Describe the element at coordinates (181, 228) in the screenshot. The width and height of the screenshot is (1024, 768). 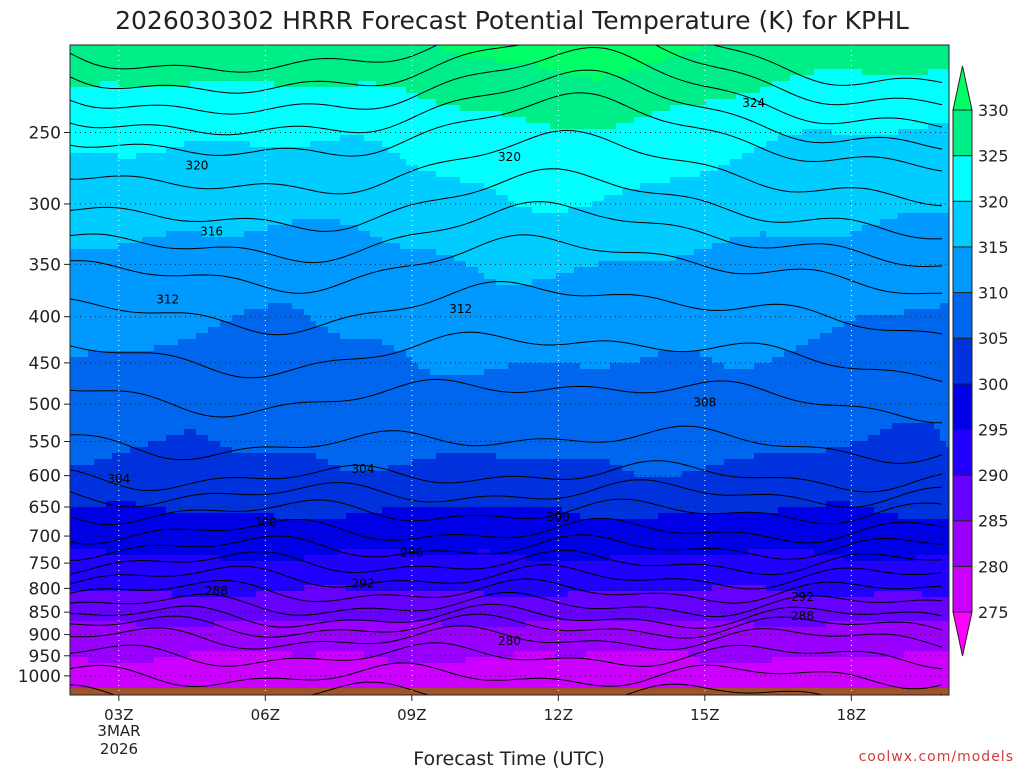
I see `theta-cell-1992` at that location.